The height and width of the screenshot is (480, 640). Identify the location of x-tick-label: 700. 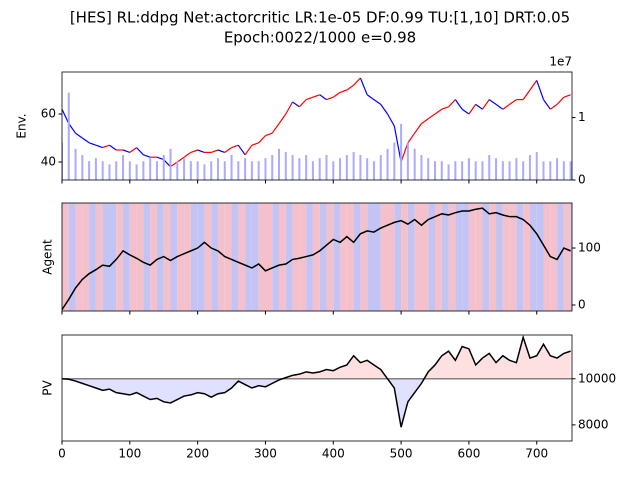
(536, 454).